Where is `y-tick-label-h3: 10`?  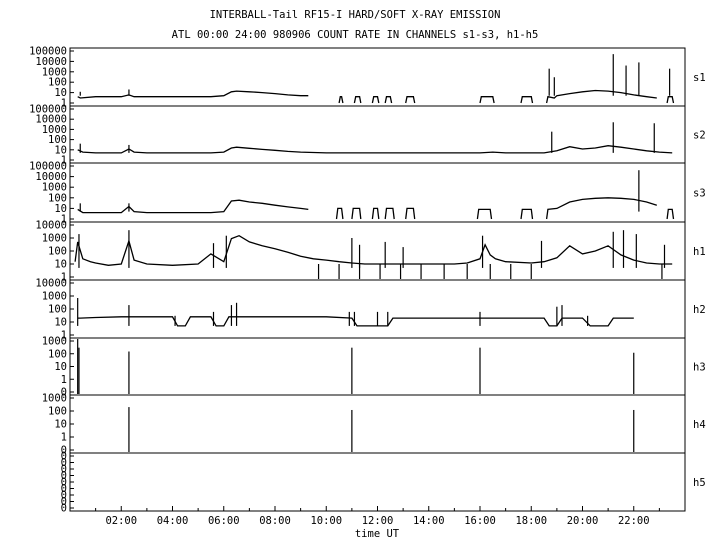
y-tick-label-h3: 10 is located at coordinates (60, 367).